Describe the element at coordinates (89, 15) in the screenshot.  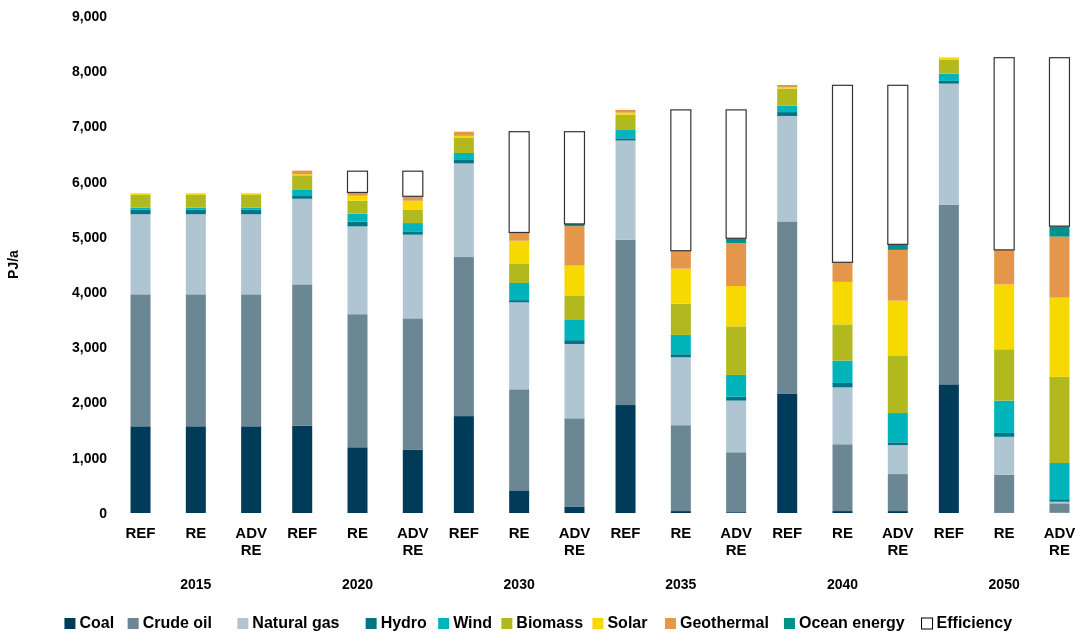
I see `y-tick-label: 9,000` at that location.